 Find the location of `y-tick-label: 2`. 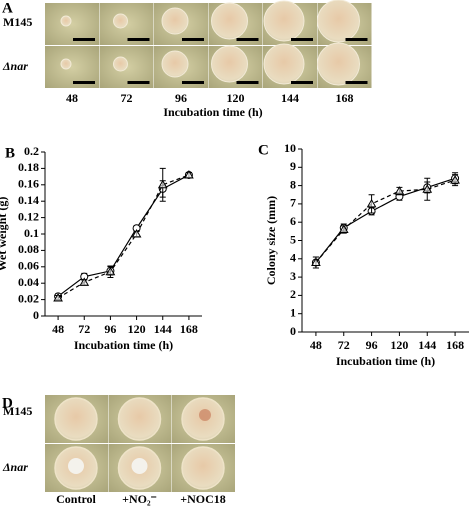

y-tick-label: 2 is located at coordinates (293, 294).